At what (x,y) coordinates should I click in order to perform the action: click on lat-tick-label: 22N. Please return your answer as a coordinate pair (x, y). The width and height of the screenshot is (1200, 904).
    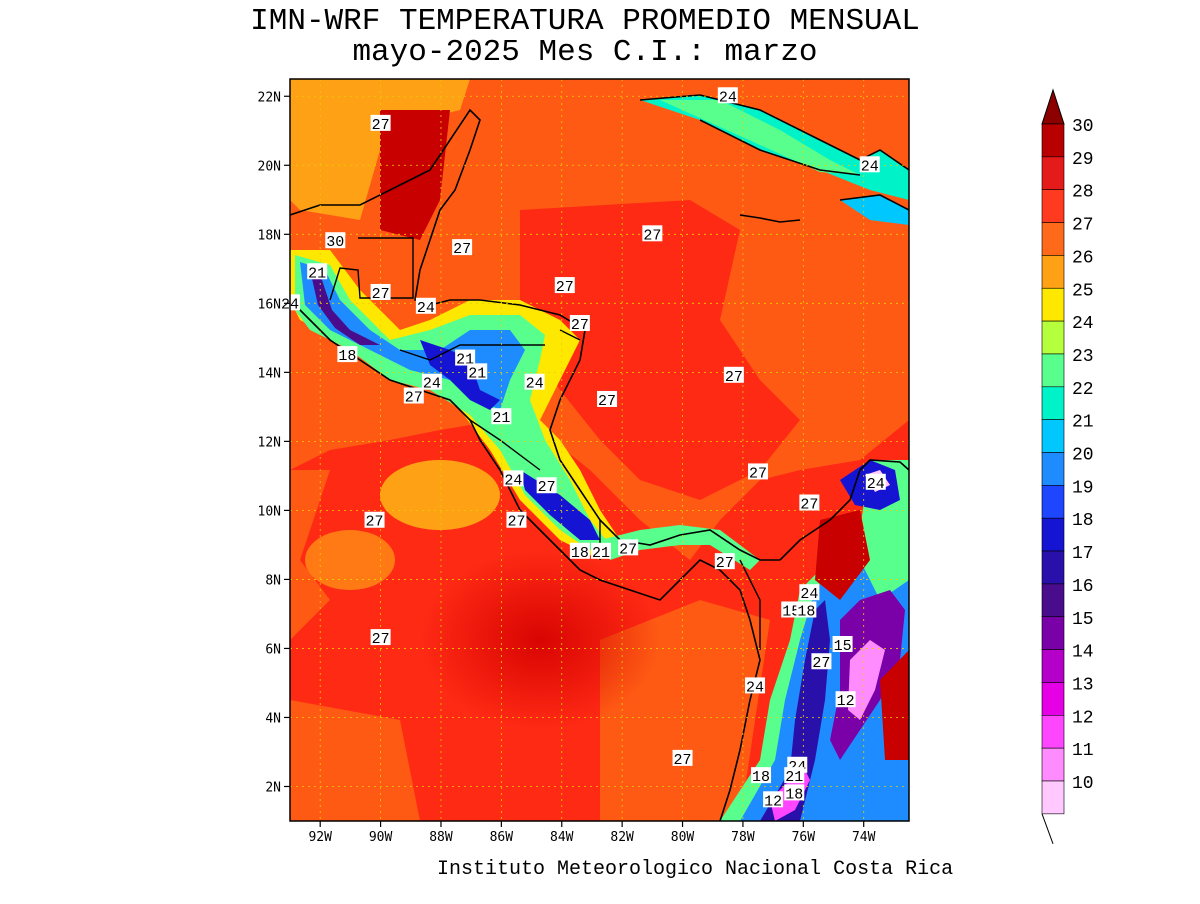
    Looking at the image, I should click on (269, 97).